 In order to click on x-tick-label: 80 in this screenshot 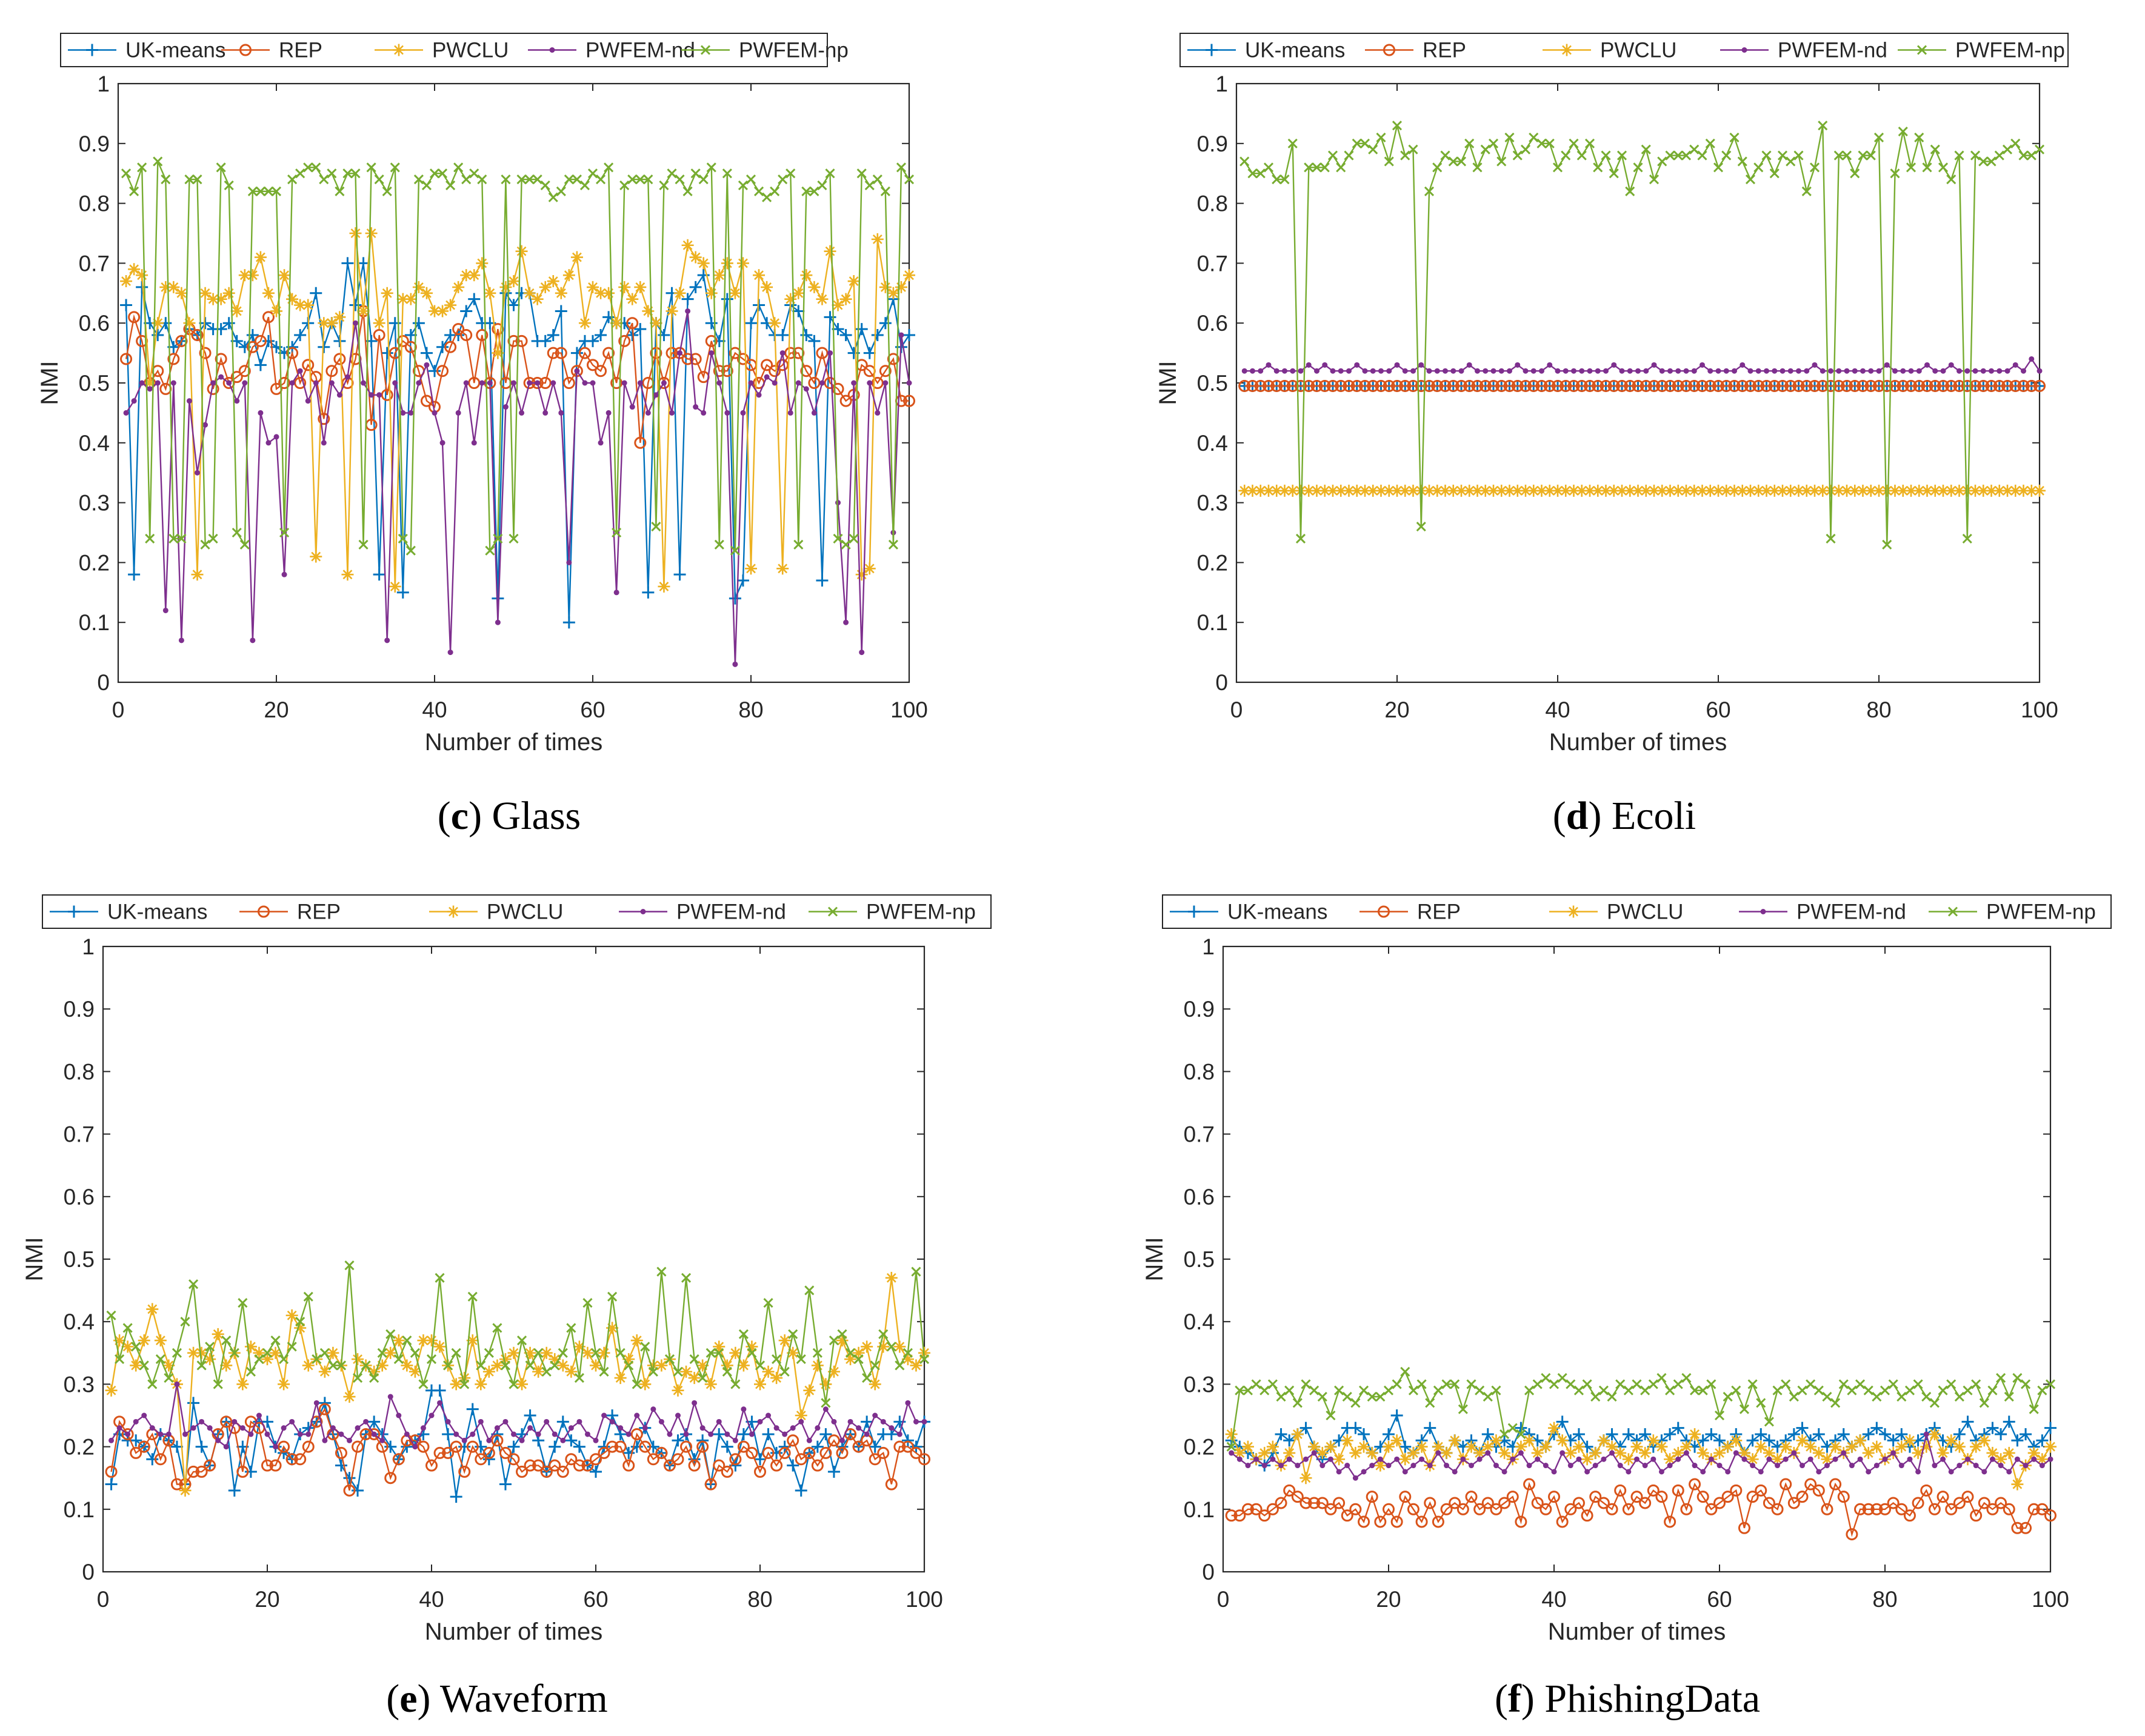, I will do `click(759, 1599)`.